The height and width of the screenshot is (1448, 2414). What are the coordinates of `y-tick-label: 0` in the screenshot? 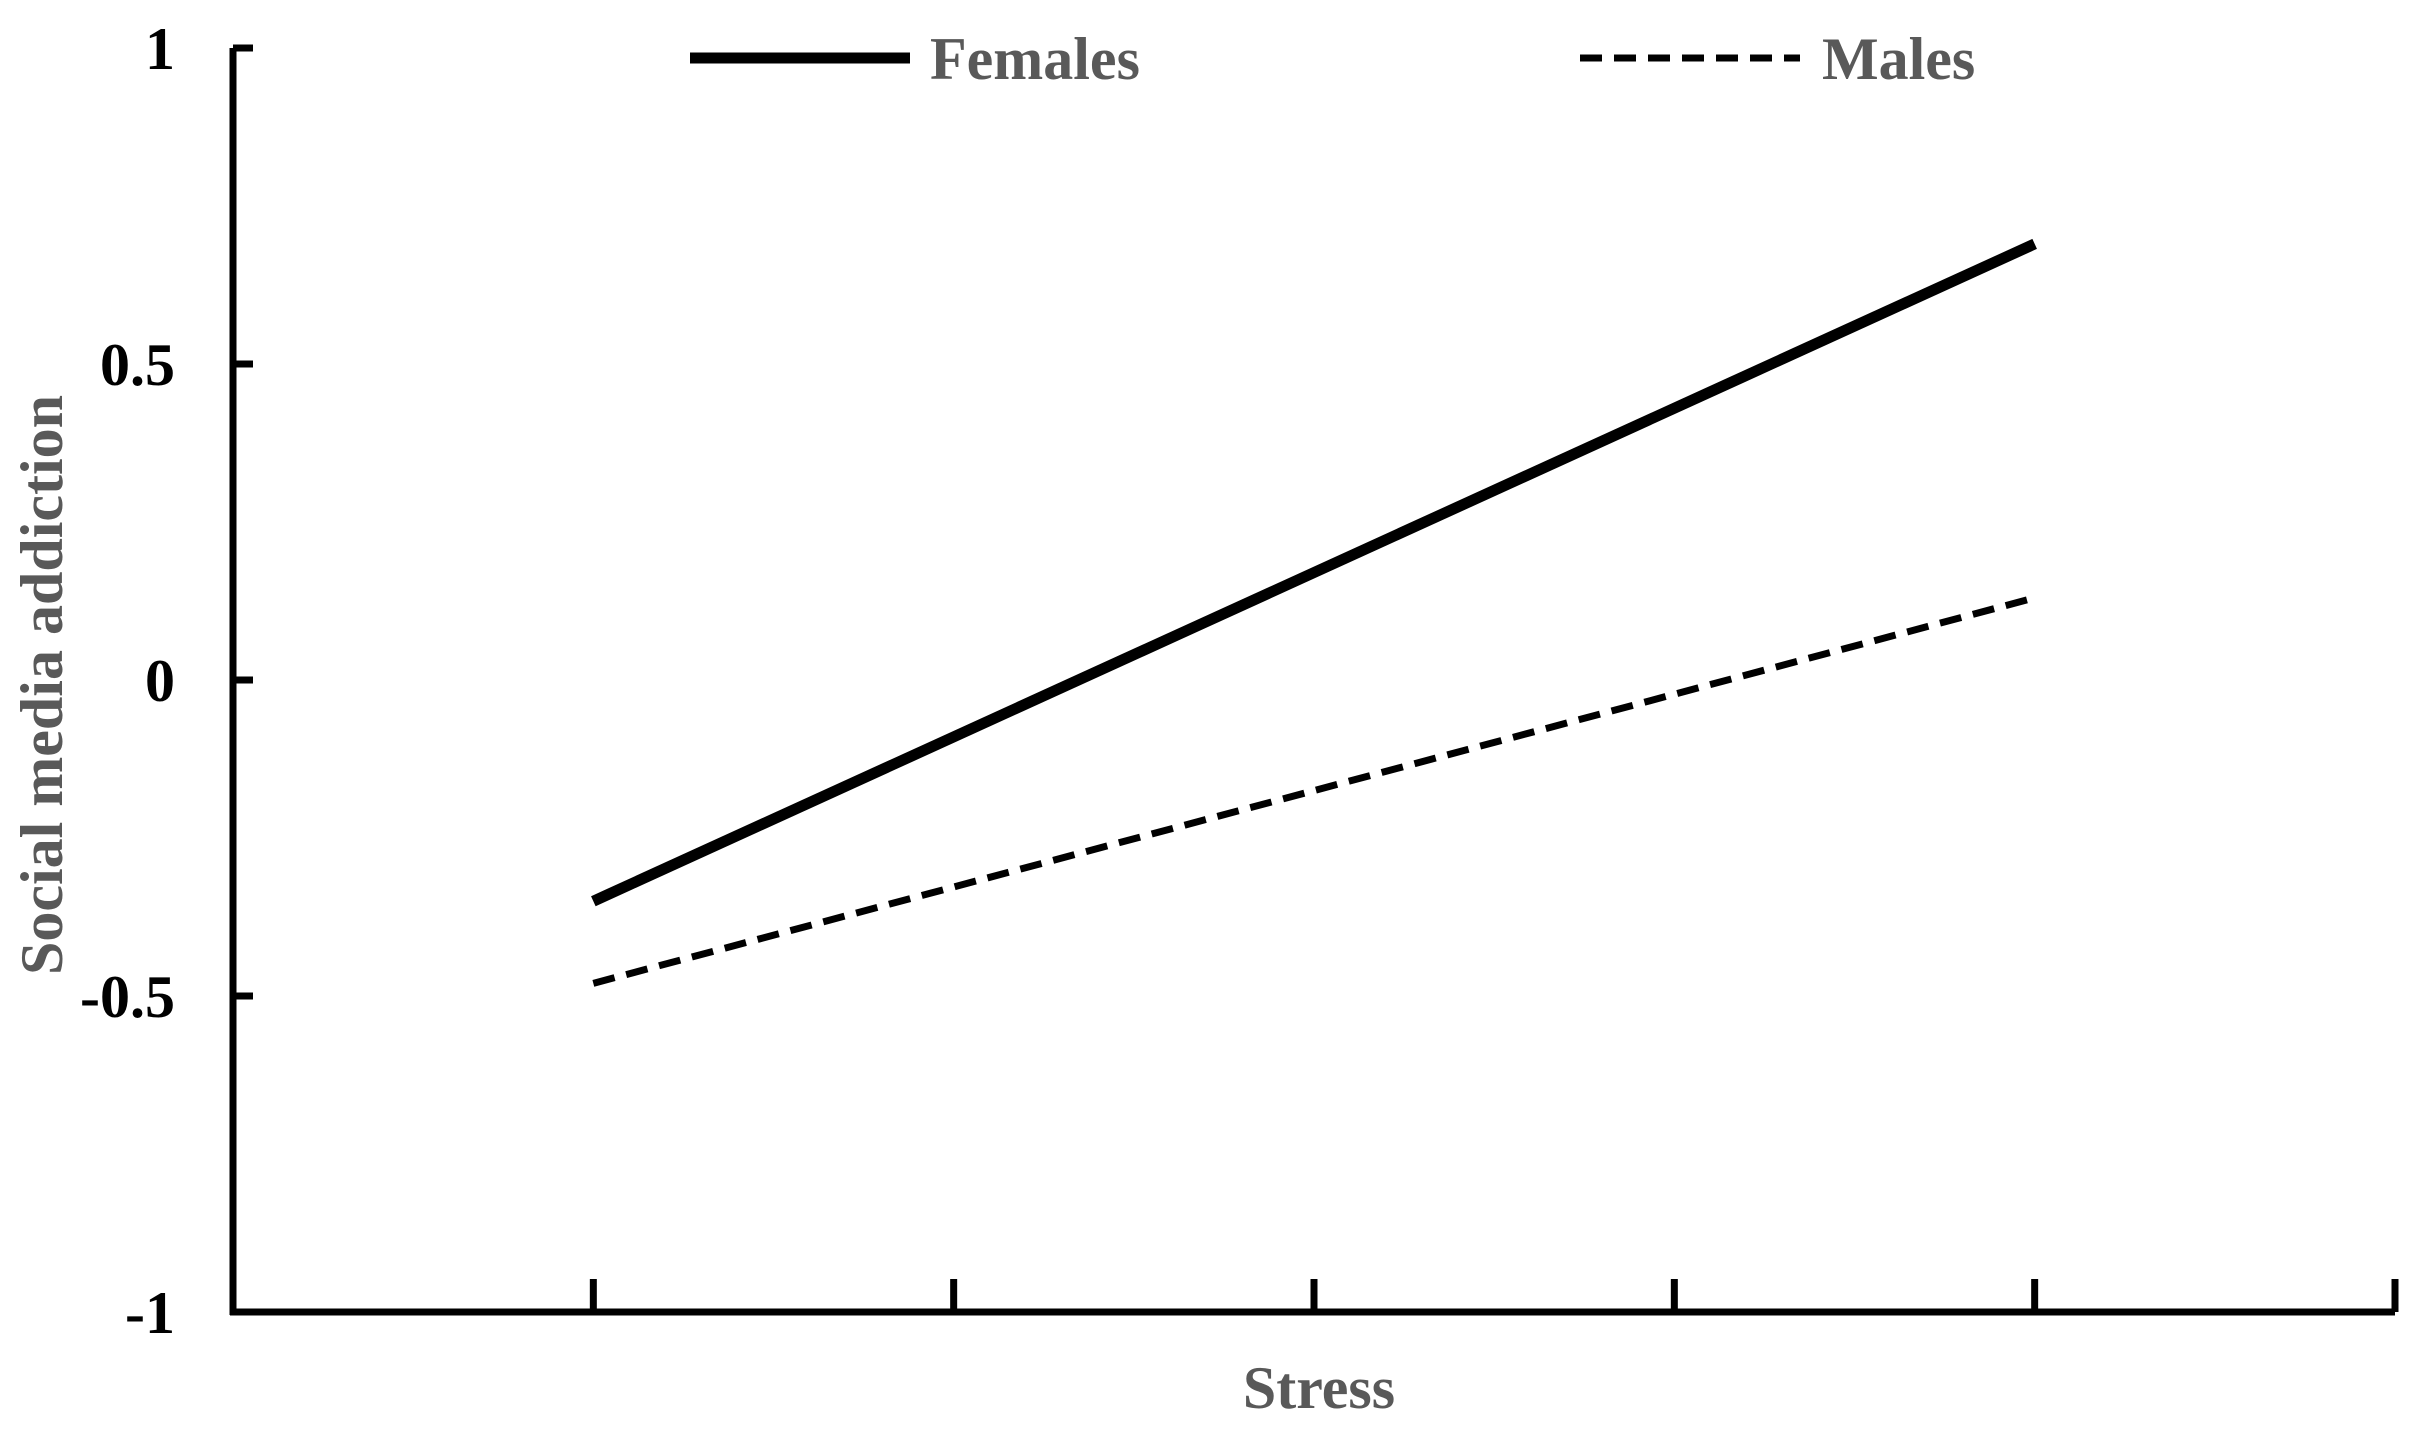 It's located at (160, 681).